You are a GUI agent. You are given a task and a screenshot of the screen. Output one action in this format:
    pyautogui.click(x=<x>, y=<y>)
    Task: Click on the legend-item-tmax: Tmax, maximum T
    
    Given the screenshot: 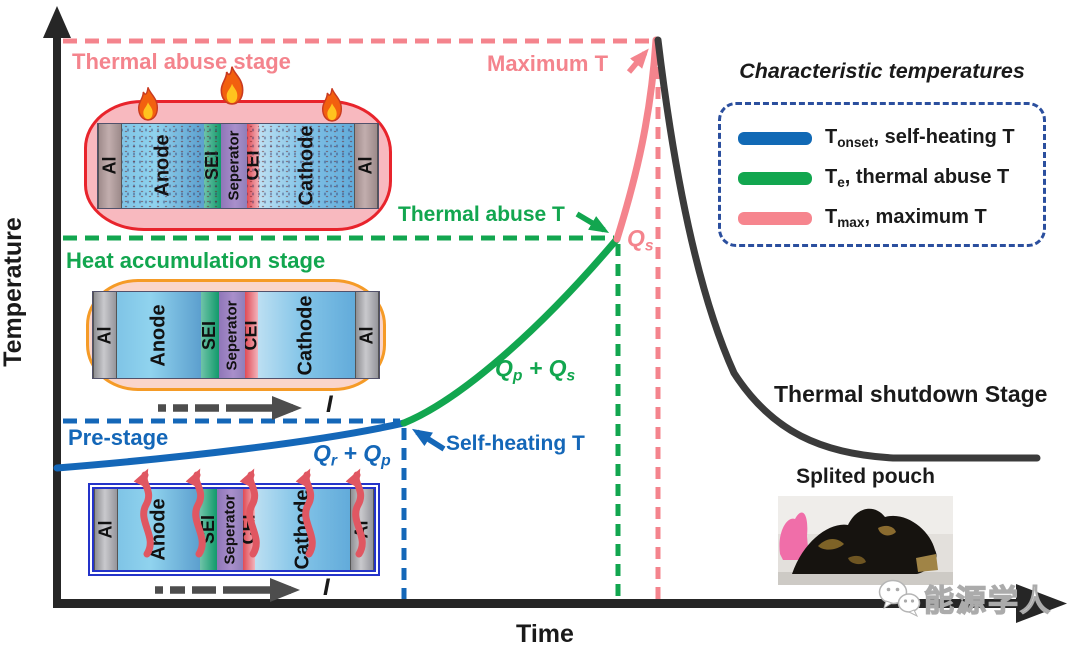 What is the action you would take?
    pyautogui.click(x=890, y=218)
    